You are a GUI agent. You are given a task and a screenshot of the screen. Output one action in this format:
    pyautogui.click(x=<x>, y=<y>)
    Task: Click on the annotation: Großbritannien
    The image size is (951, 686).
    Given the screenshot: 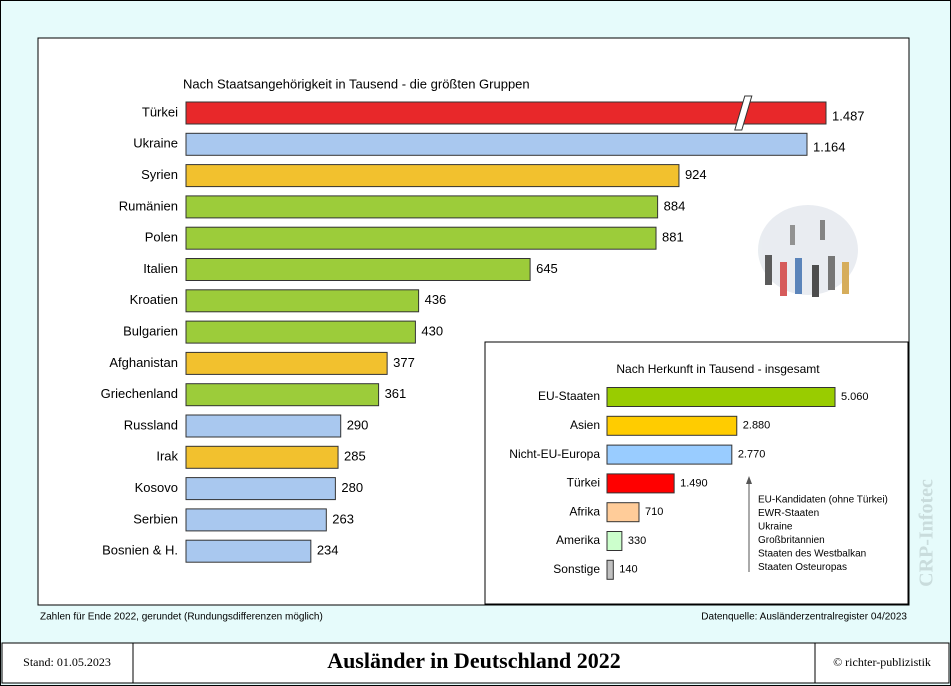 What is the action you would take?
    pyautogui.click(x=791, y=540)
    